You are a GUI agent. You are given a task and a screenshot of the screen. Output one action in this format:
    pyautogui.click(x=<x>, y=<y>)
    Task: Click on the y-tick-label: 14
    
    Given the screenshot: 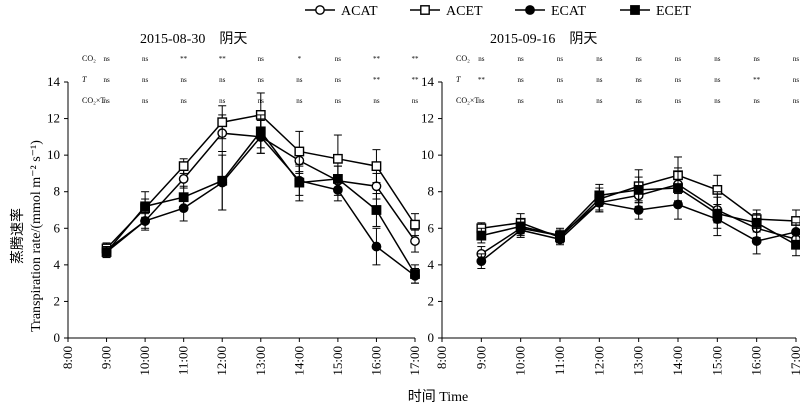 What is the action you would take?
    pyautogui.click(x=54, y=81)
    